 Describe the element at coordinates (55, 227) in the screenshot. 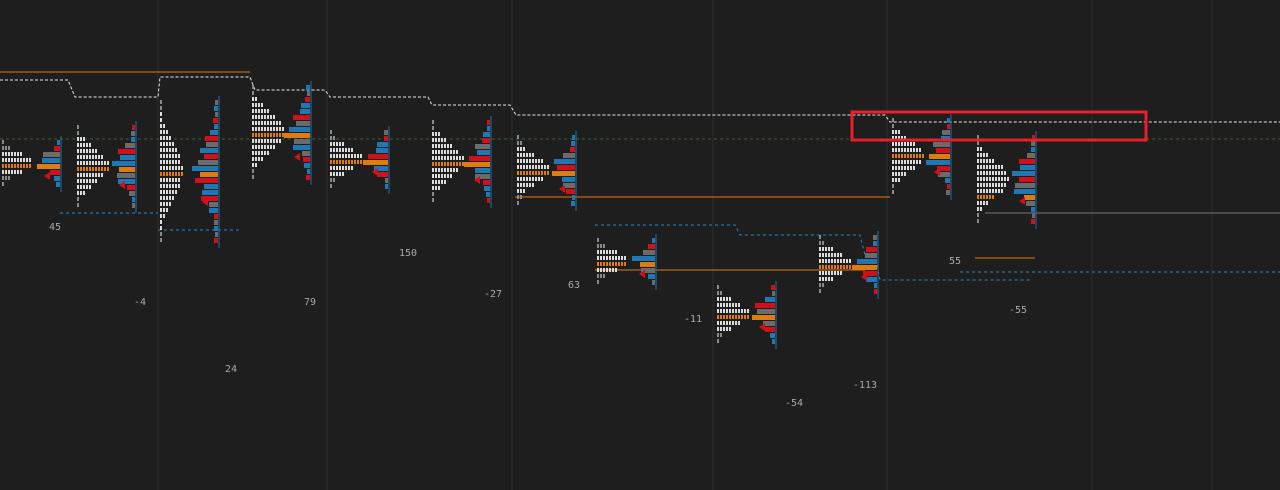

I see `delta-label-0: 45` at that location.